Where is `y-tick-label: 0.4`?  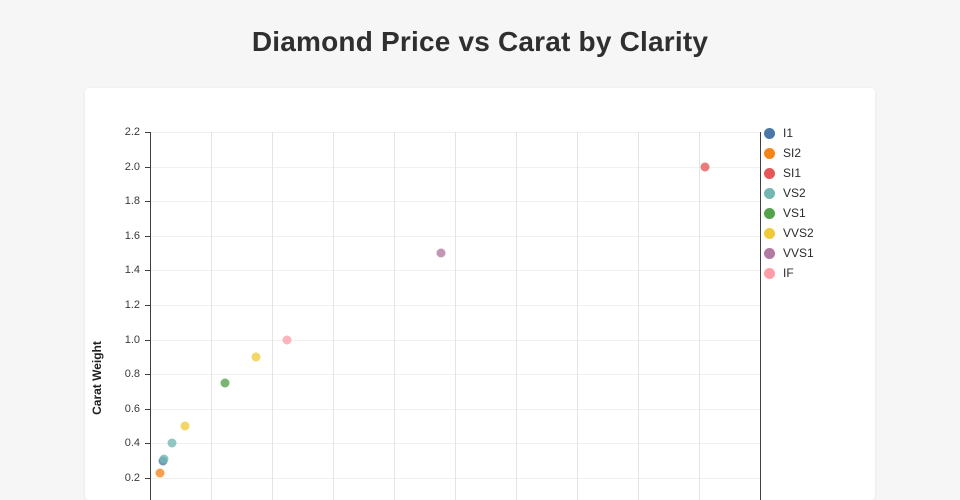 y-tick-label: 0.4 is located at coordinates (132, 443).